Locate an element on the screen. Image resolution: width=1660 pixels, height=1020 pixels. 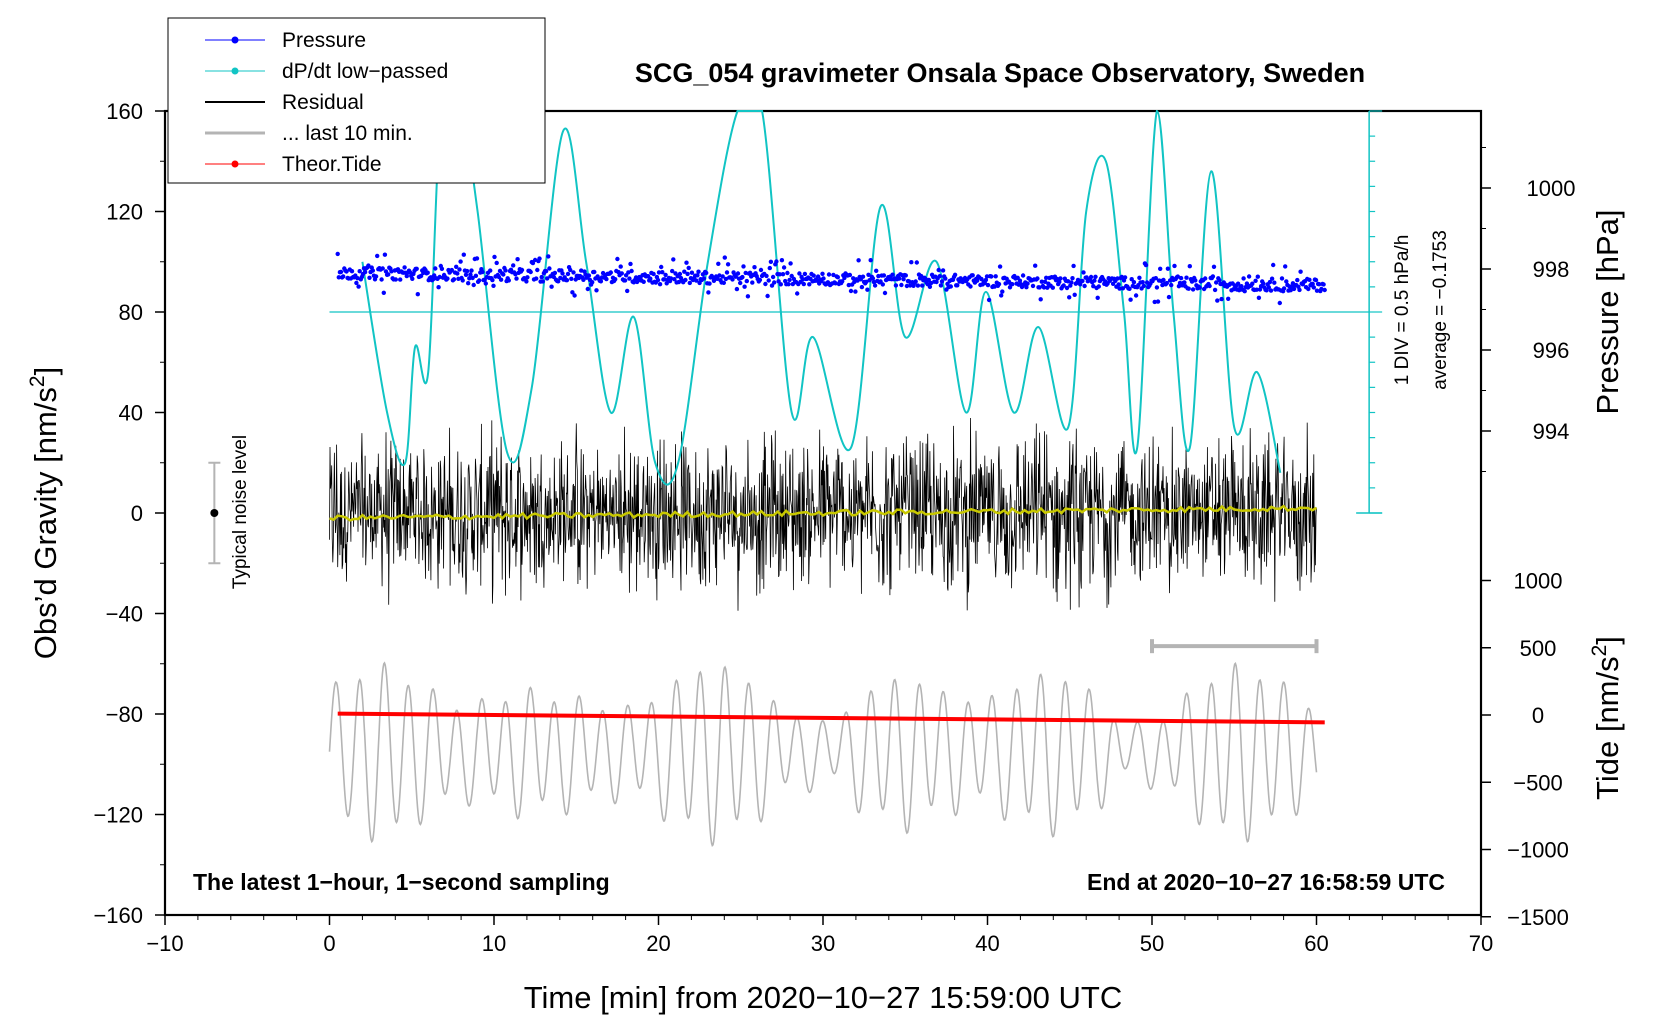
last-10-min-bracket is located at coordinates (1234, 646).